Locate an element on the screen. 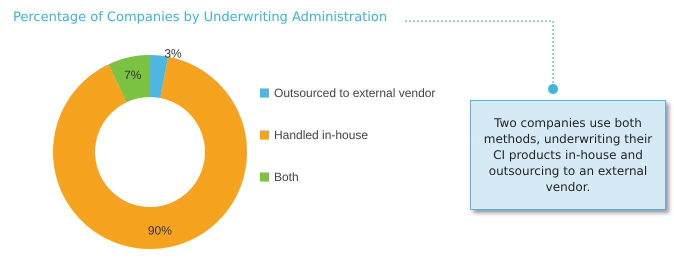 The height and width of the screenshot is (270, 674). data-label: 7% is located at coordinates (133, 75).